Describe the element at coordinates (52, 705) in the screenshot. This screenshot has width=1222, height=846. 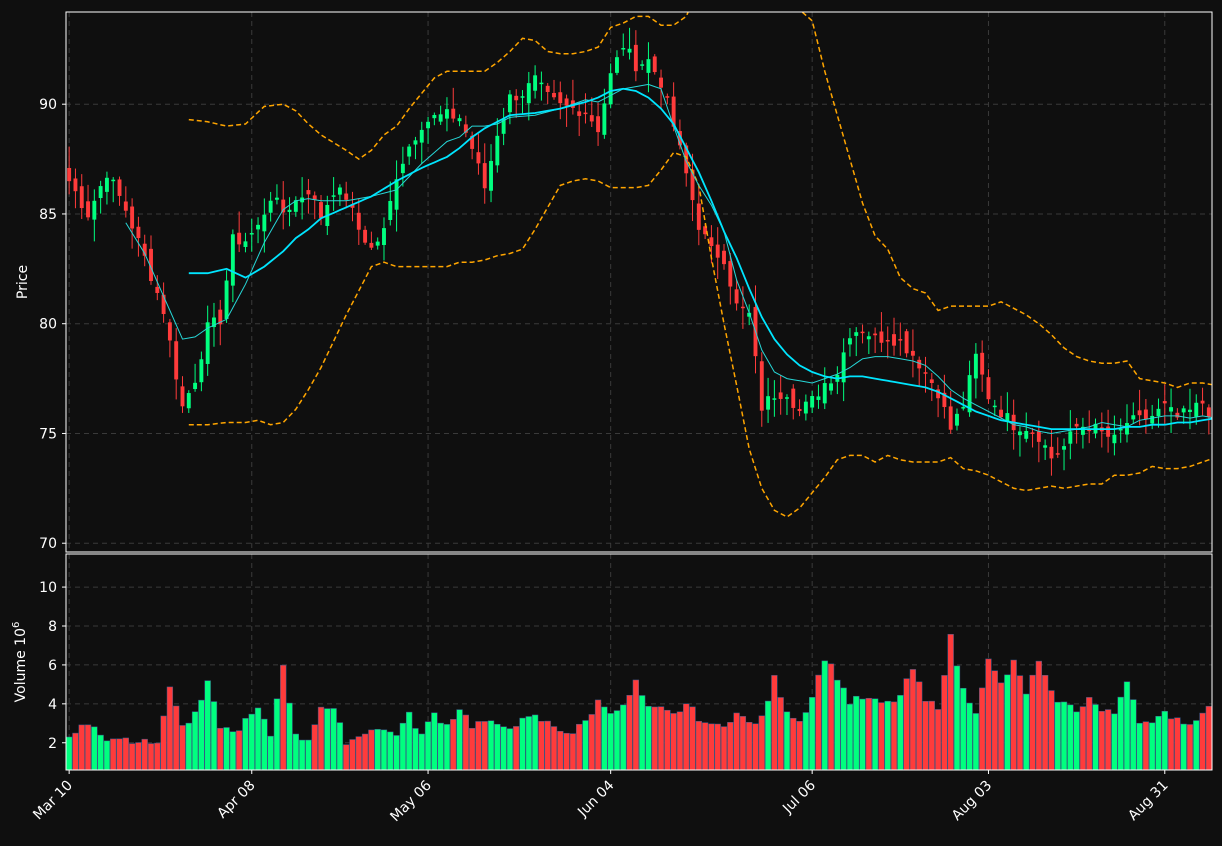
I see `volume-ytick-label: 4` at that location.